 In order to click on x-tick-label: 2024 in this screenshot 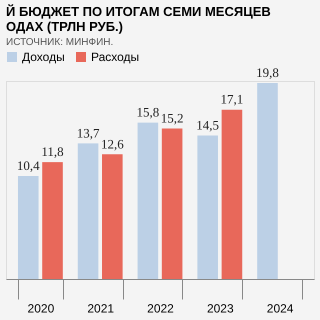, I will do `click(280, 309)`.